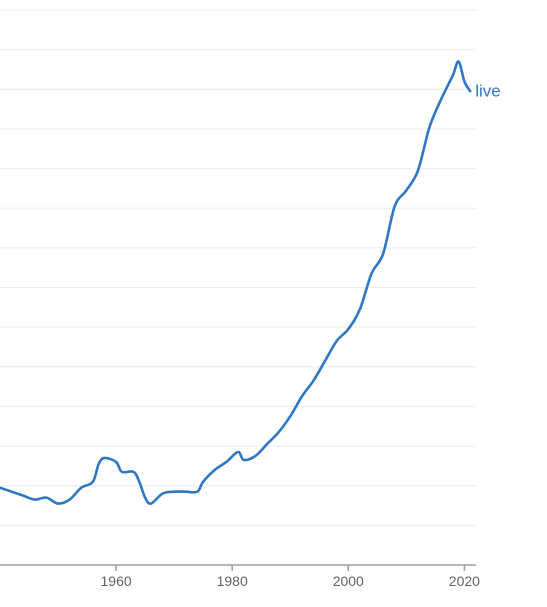 The image size is (547, 607). What do you see at coordinates (116, 581) in the screenshot?
I see `x-tick-label: 1960` at bounding box center [116, 581].